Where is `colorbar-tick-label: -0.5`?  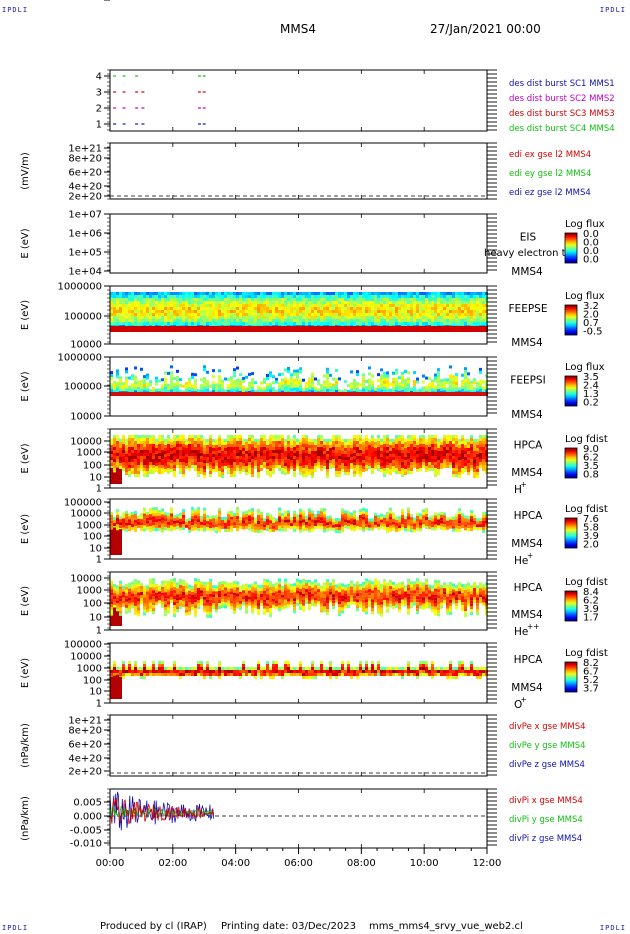 colorbar-tick-label: -0.5 is located at coordinates (593, 331).